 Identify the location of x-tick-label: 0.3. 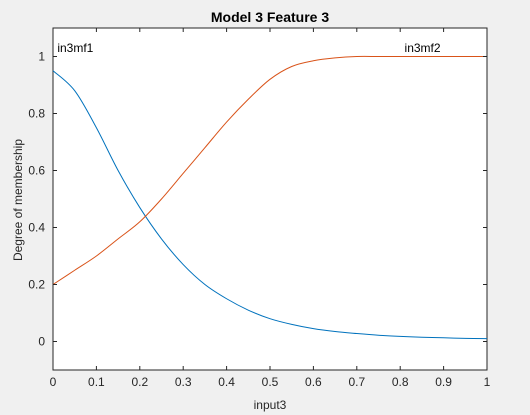
(183, 382).